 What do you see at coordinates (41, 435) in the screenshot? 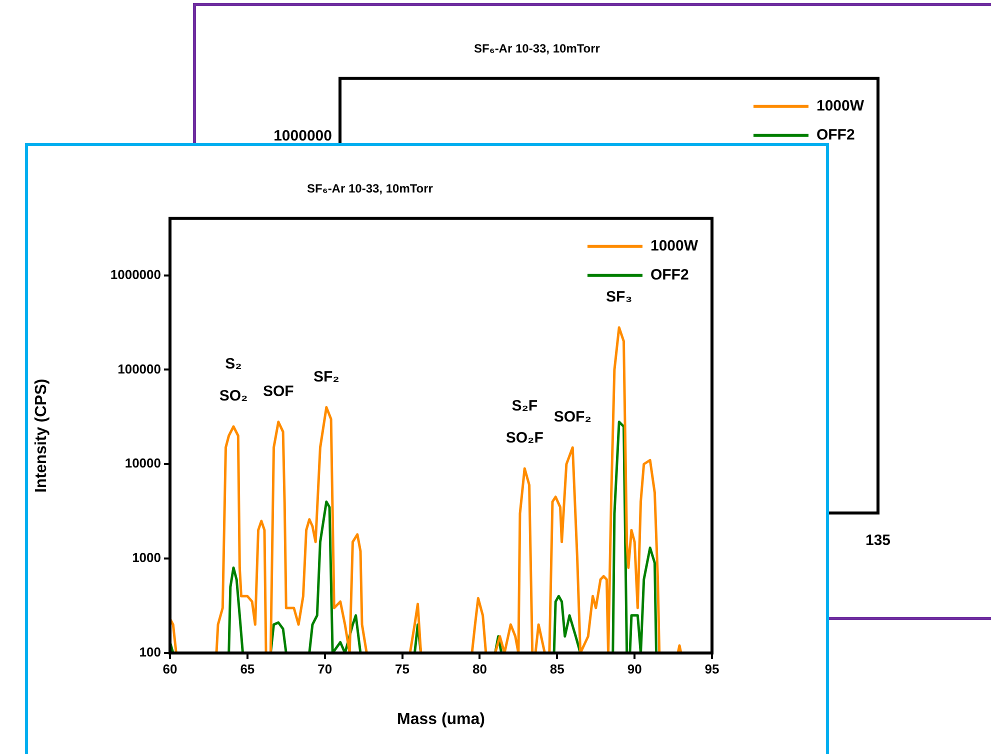
I see `y-axis-title: Intensity (CPS)` at bounding box center [41, 435].